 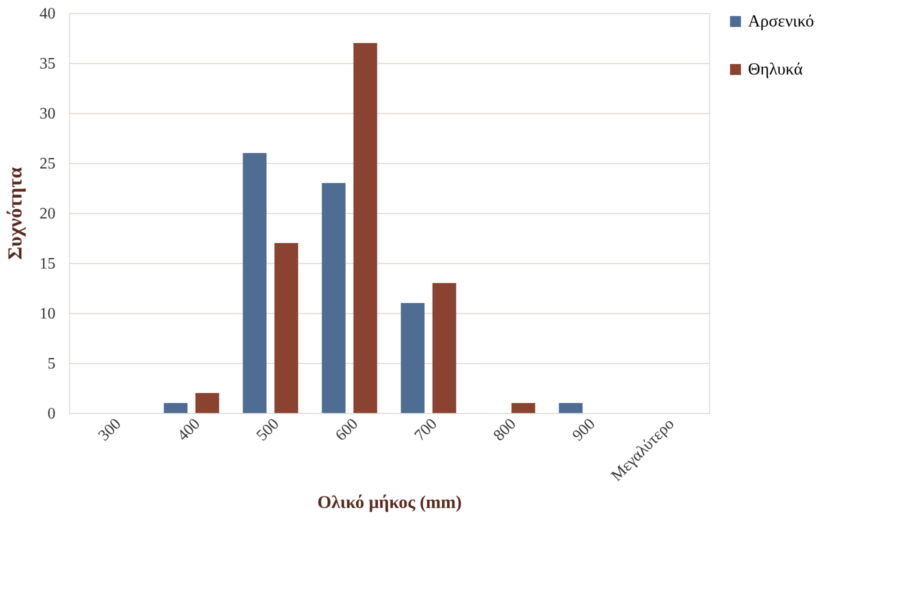 I want to click on y-tick-label: 15, so click(x=48, y=264).